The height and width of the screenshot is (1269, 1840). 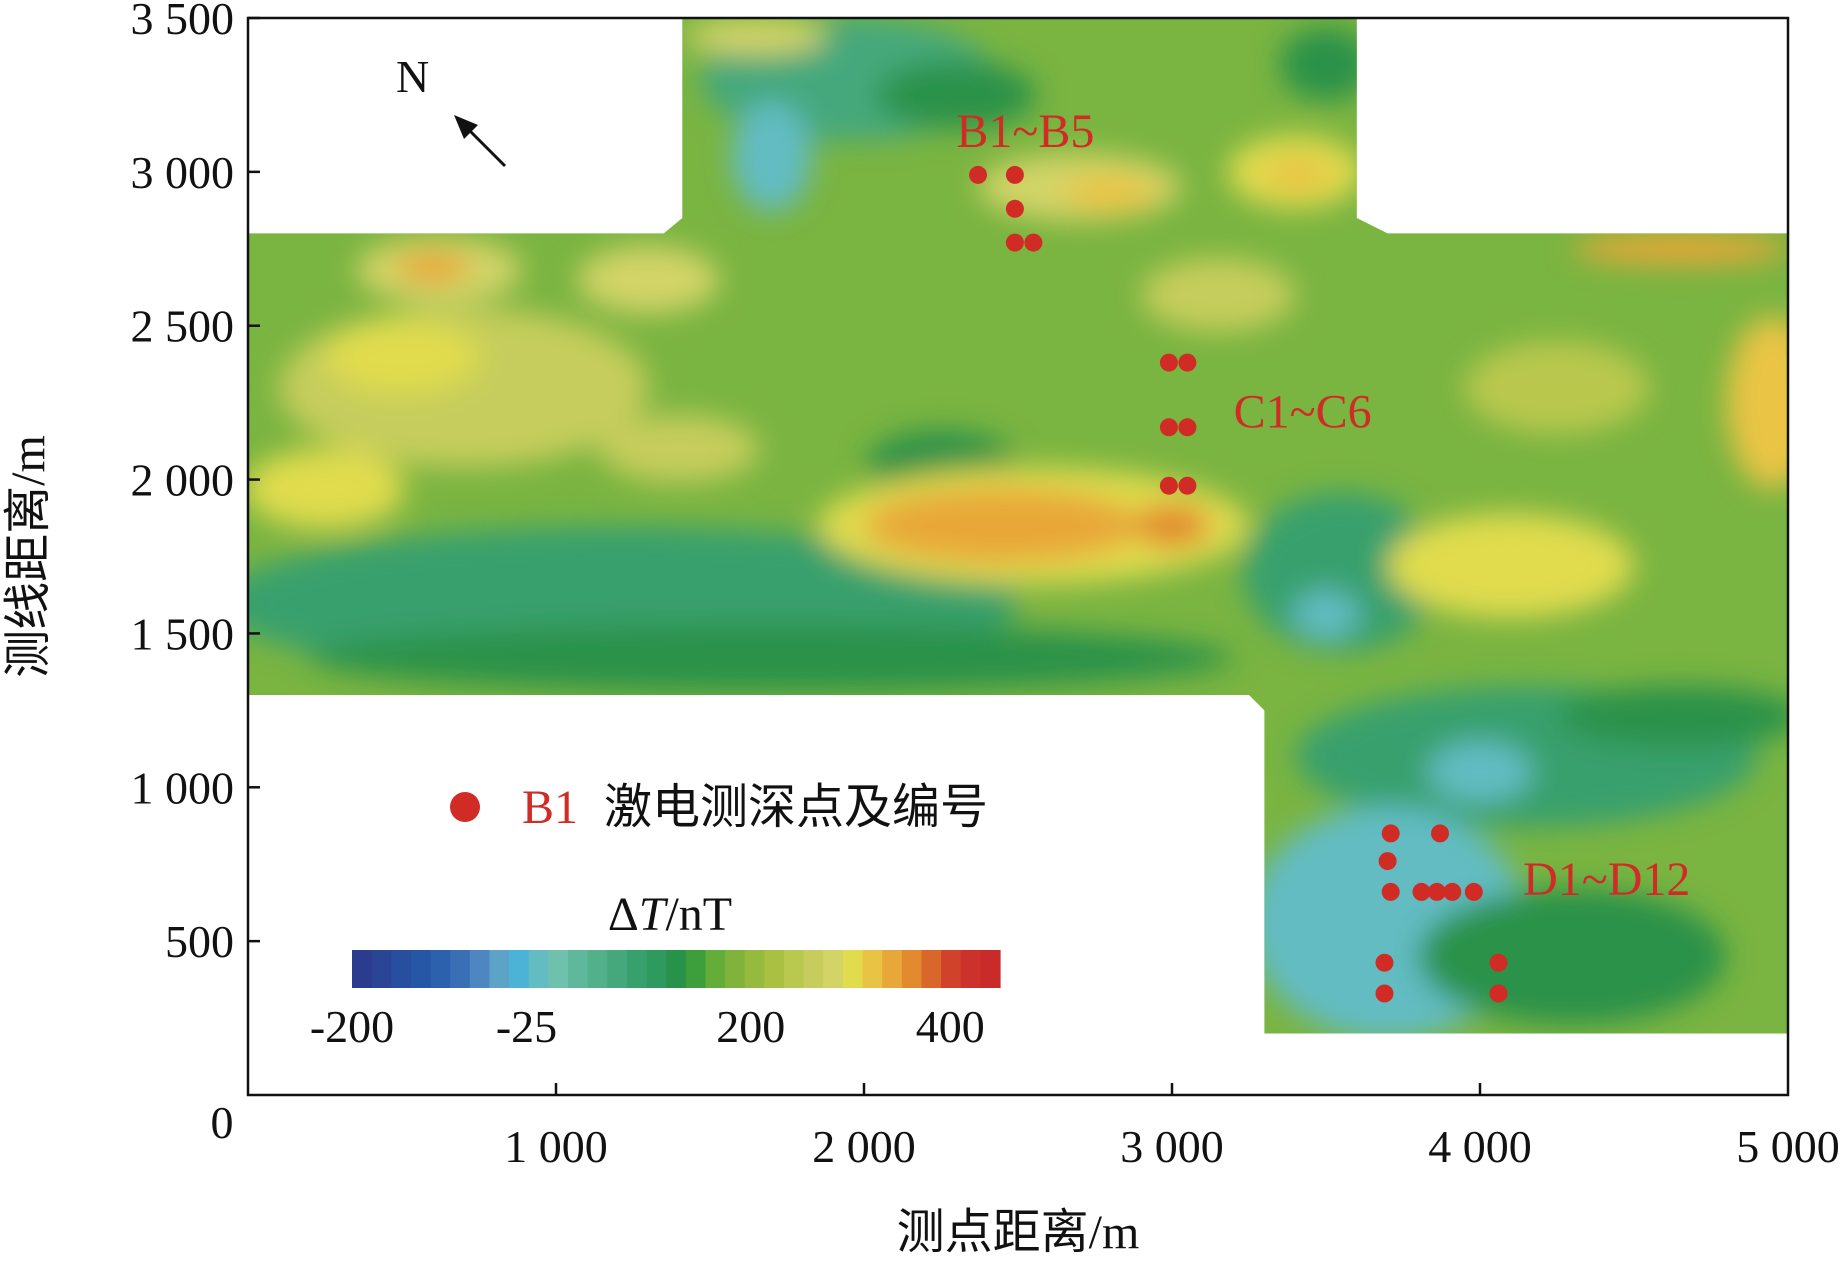 What do you see at coordinates (183, 633) in the screenshot?
I see `y-tick-label: 1 500` at bounding box center [183, 633].